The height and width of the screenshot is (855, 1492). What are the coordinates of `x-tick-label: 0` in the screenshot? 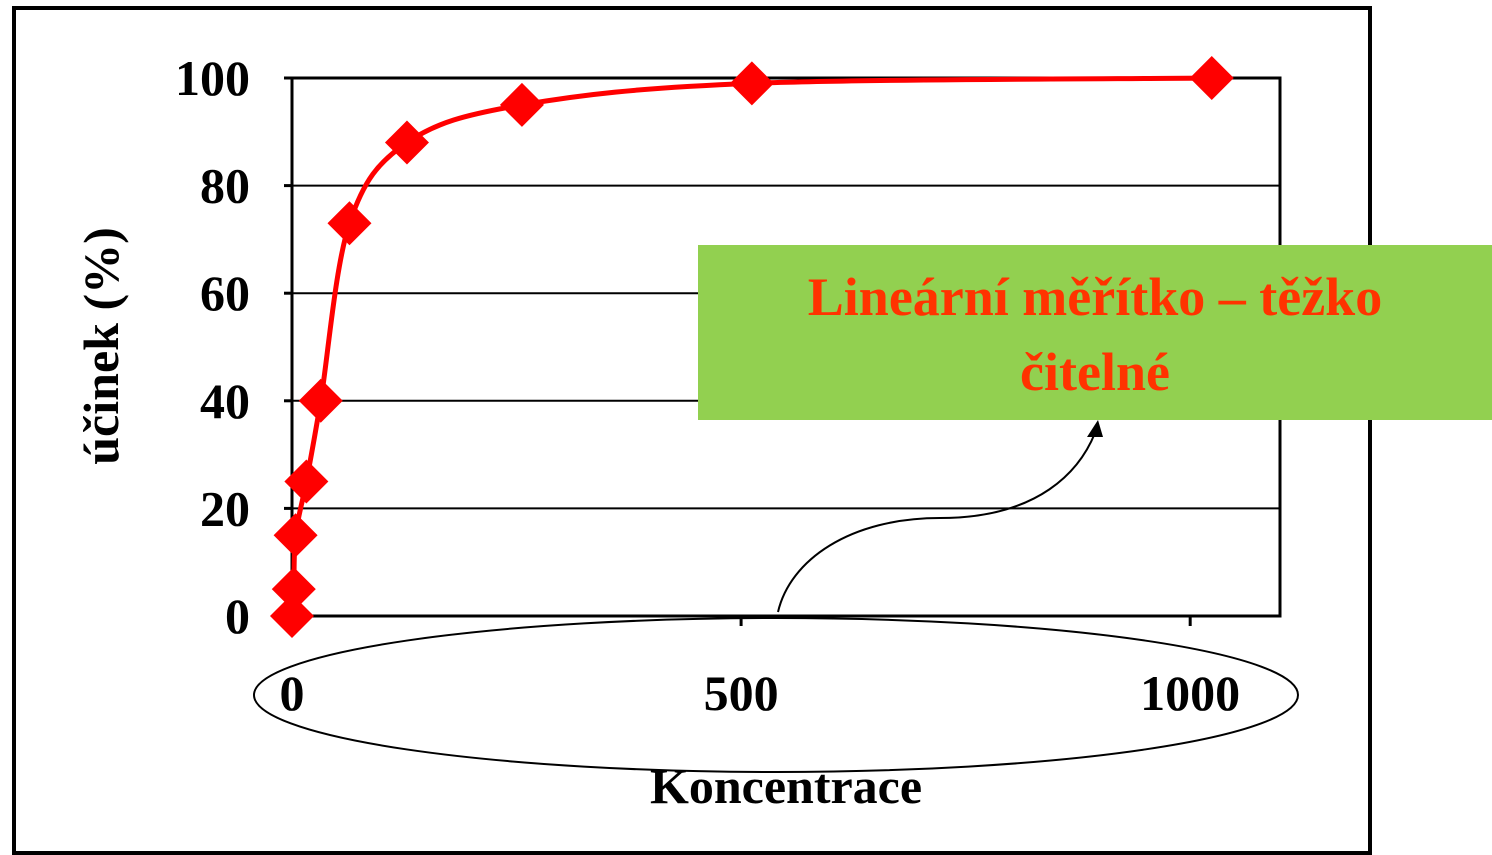 It's located at (292, 693).